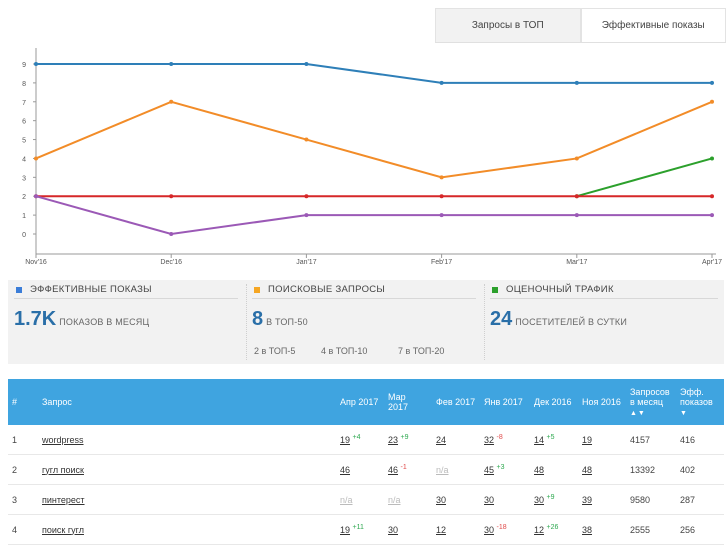 This screenshot has width=726, height=555. Describe the element at coordinates (489, 440) in the screenshot. I see `position-link: 32` at that location.